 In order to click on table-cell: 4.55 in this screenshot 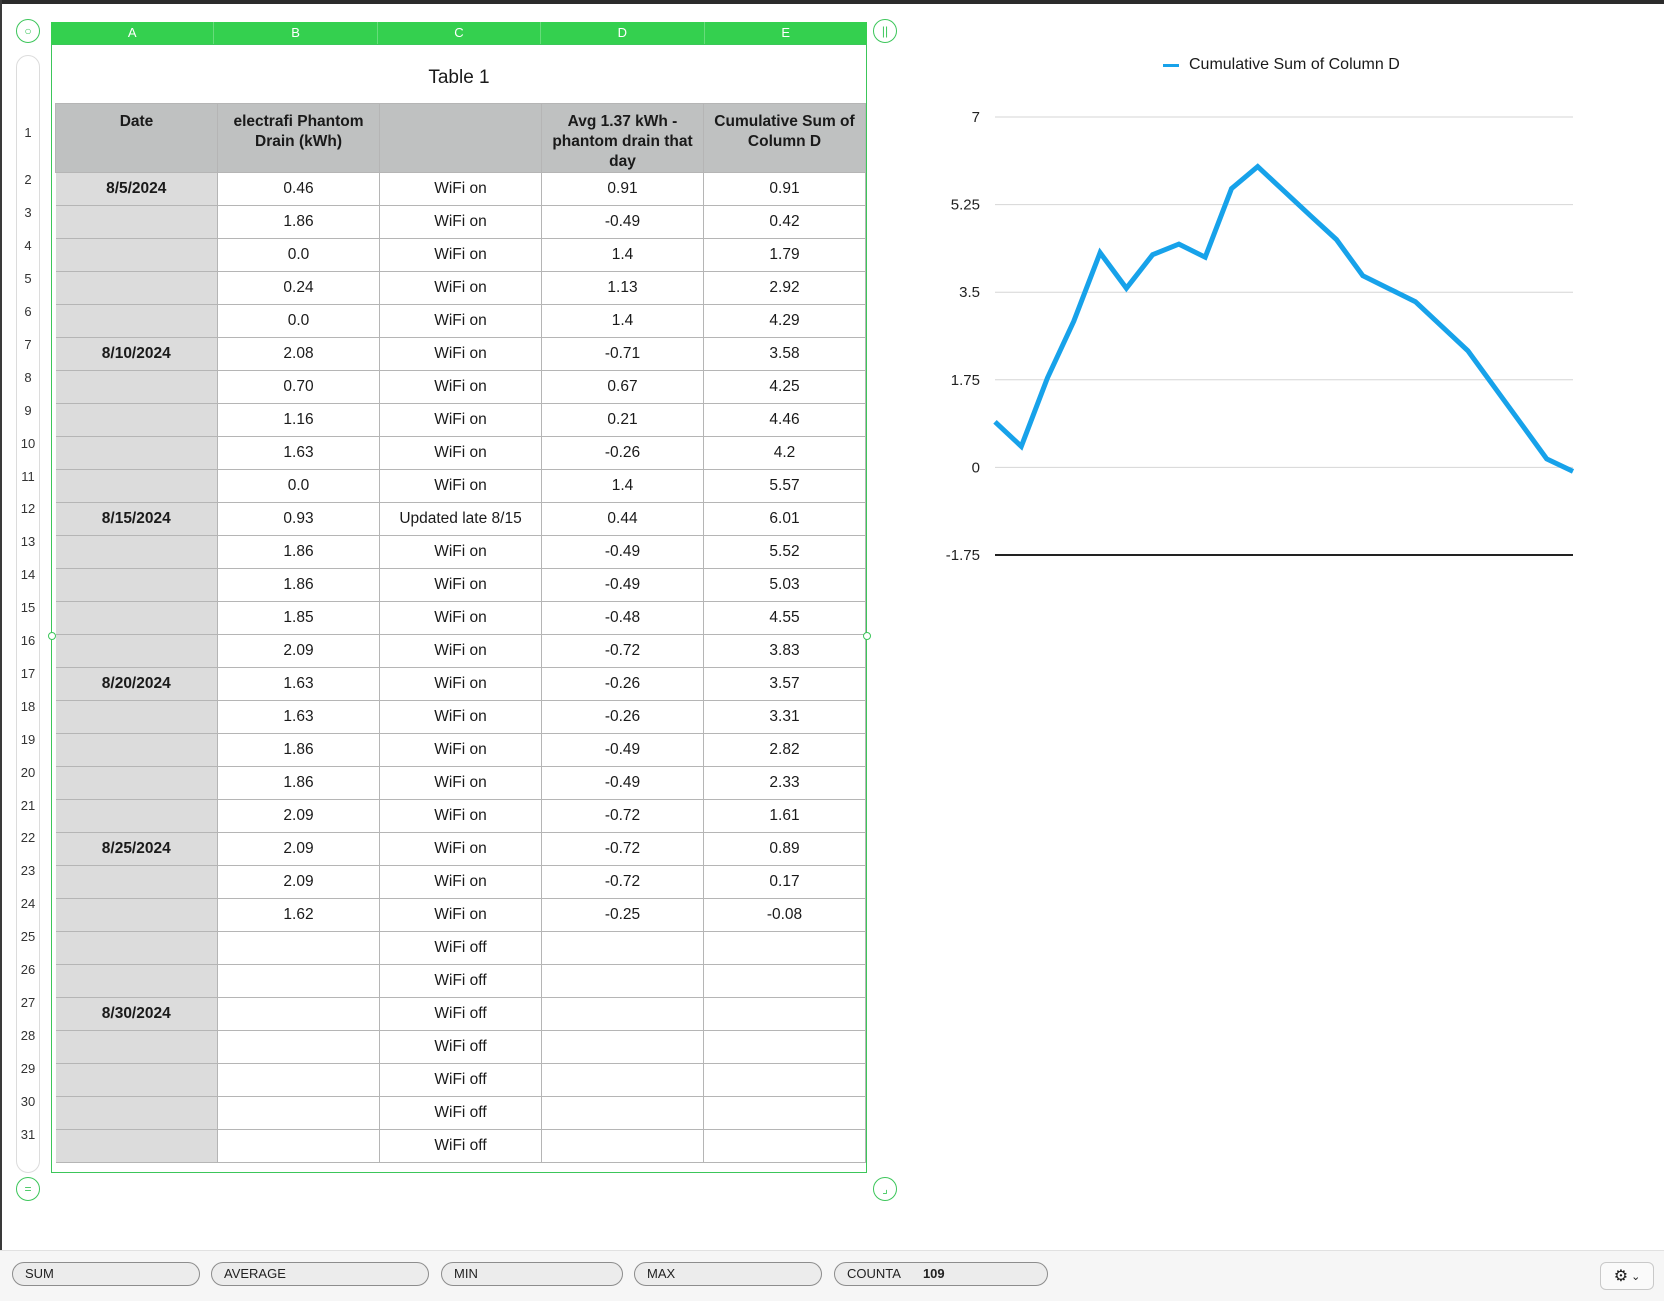, I will do `click(785, 618)`.